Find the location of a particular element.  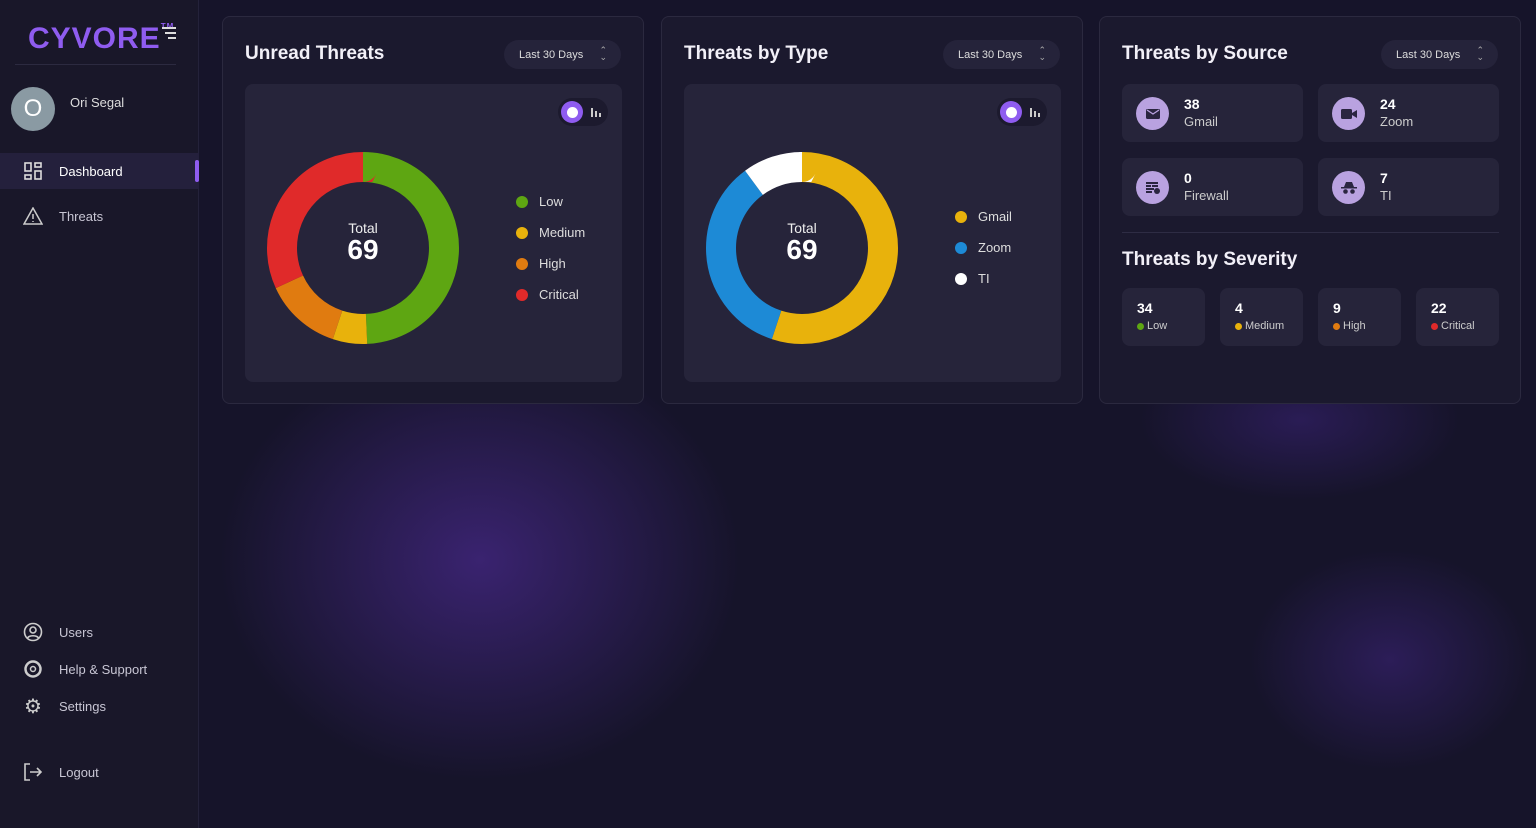

sidebar-item-users: Users is located at coordinates (99, 632).